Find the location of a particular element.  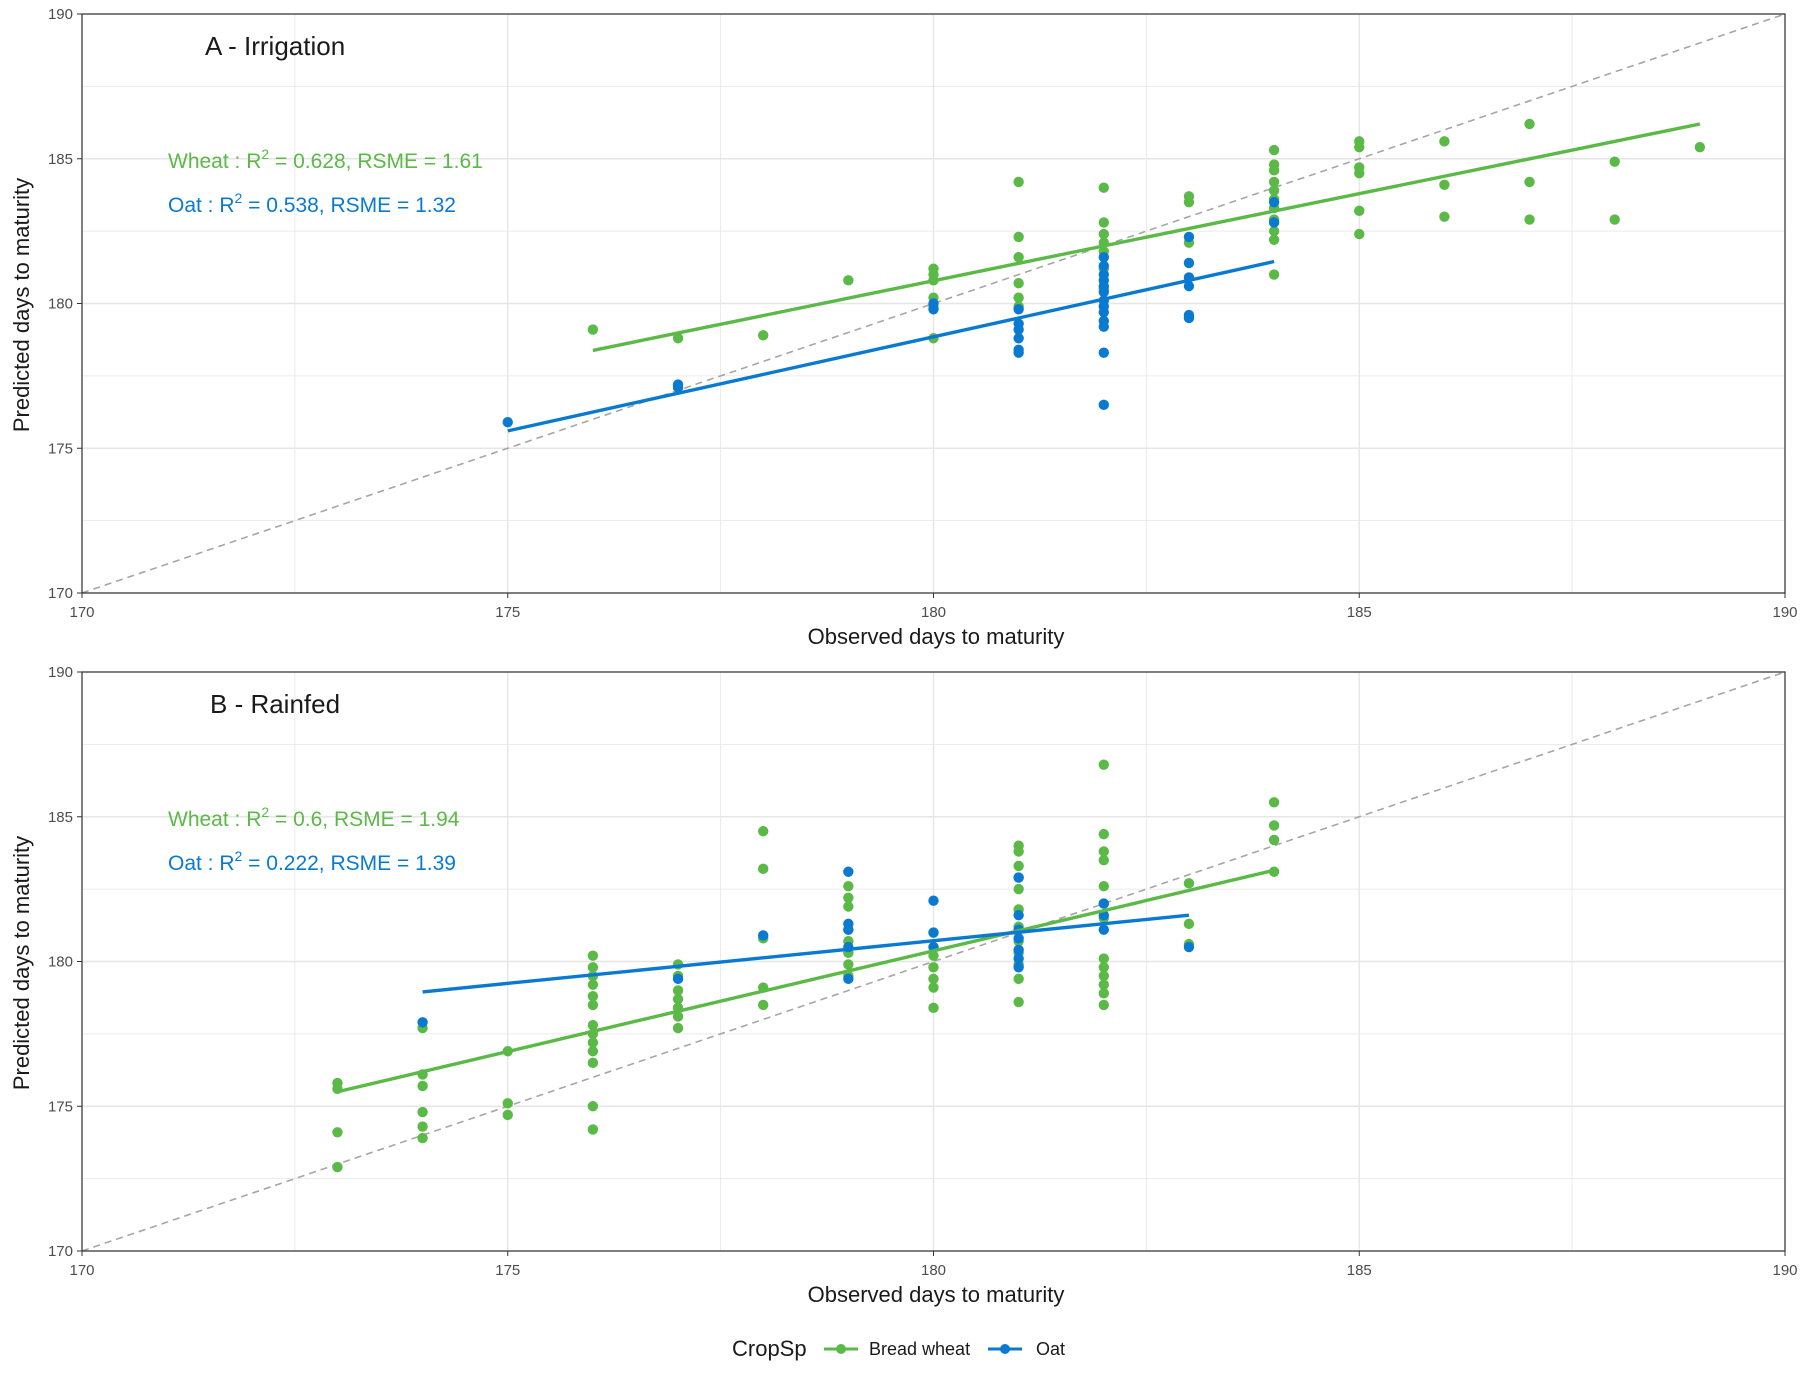

panel-a-wheat-stat: Wheat : R2 = 0.628, RSME = 1.61 is located at coordinates (325, 159).